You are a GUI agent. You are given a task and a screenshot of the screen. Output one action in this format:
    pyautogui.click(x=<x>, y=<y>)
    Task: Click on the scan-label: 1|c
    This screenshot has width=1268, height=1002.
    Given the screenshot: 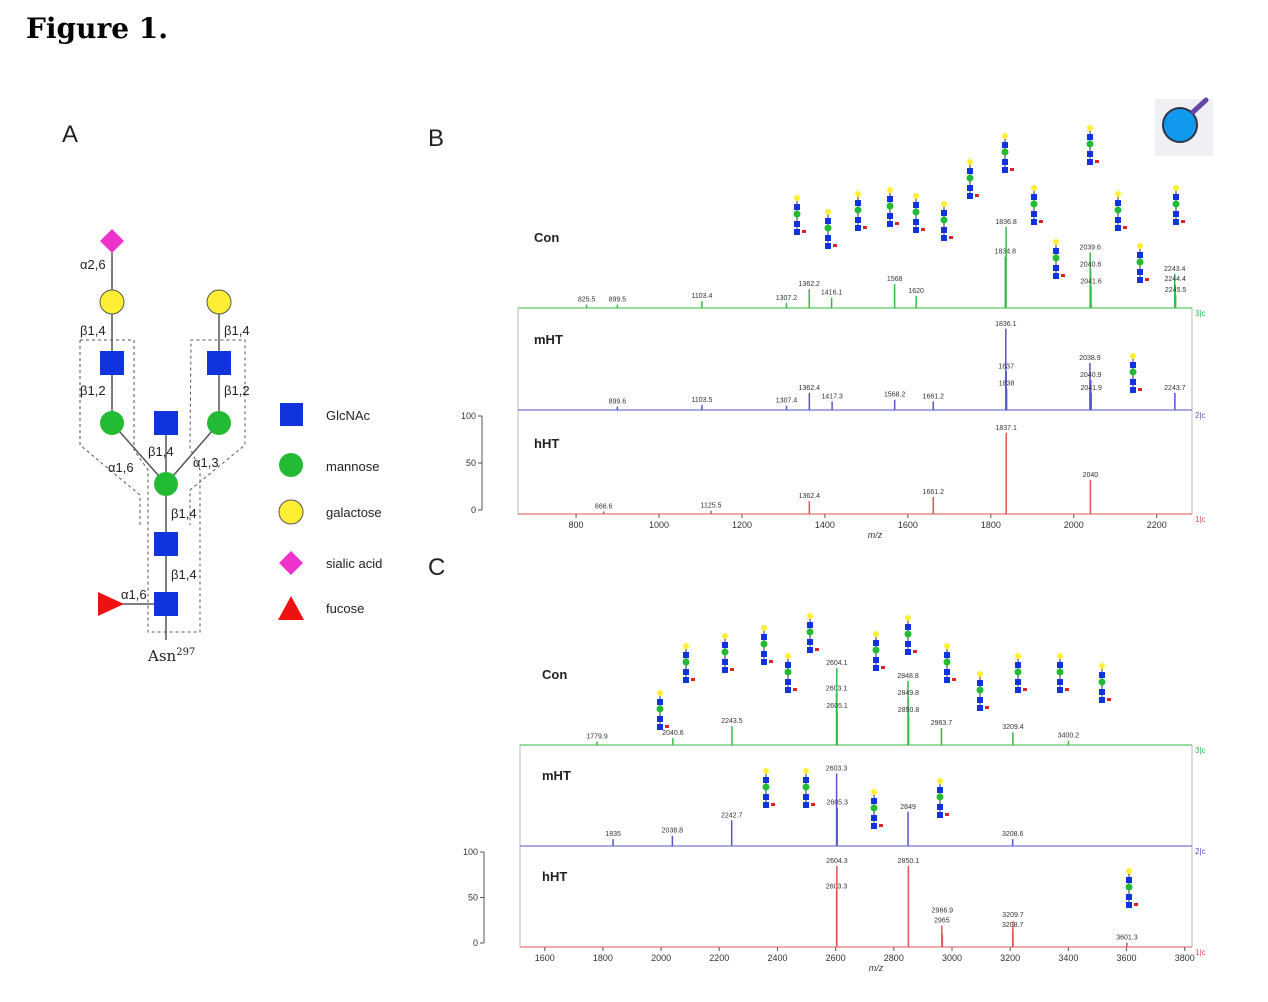 What is the action you would take?
    pyautogui.click(x=1200, y=952)
    